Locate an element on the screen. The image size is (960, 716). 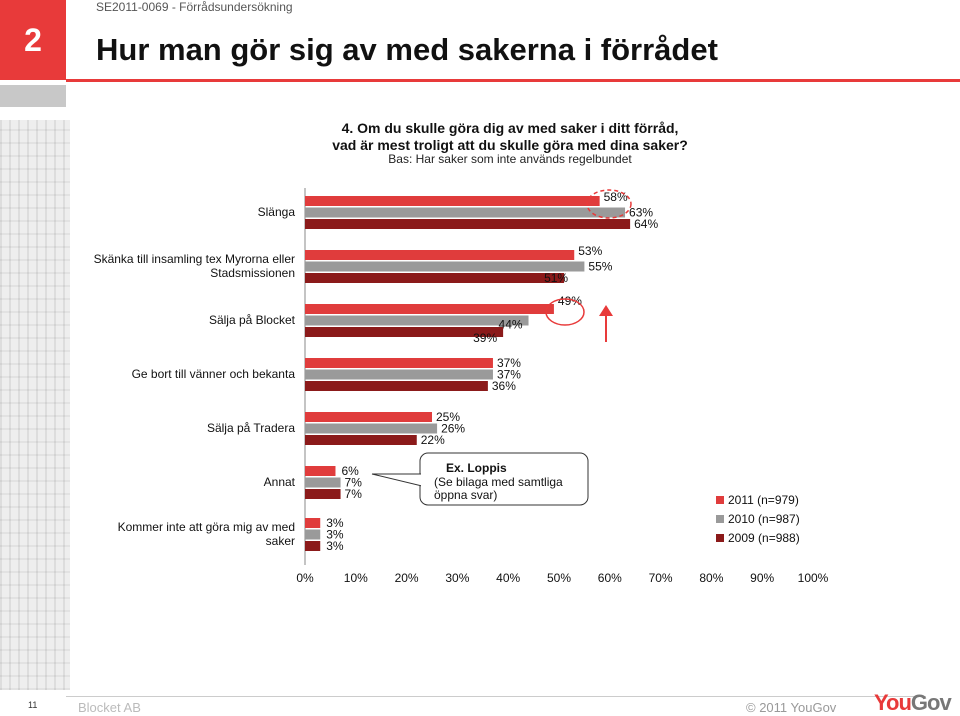
footer-divider is located at coordinates (496, 696).